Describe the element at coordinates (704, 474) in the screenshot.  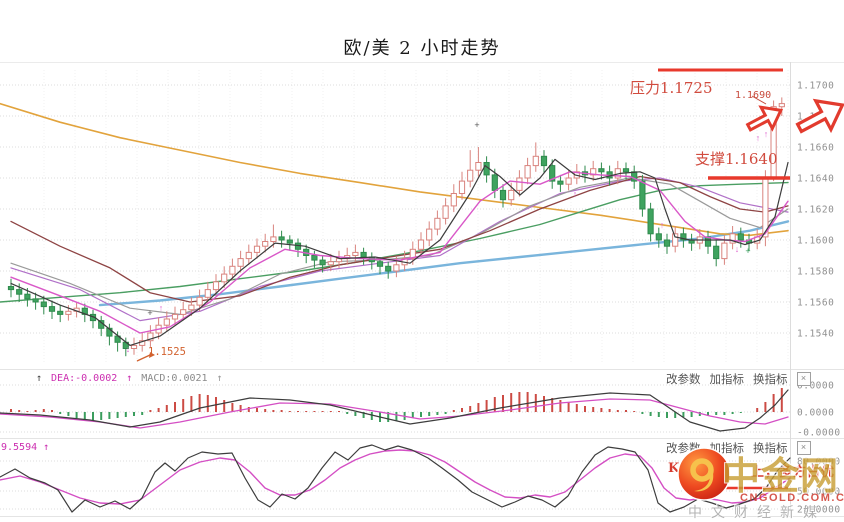
I see `cngold-logo-icon` at that location.